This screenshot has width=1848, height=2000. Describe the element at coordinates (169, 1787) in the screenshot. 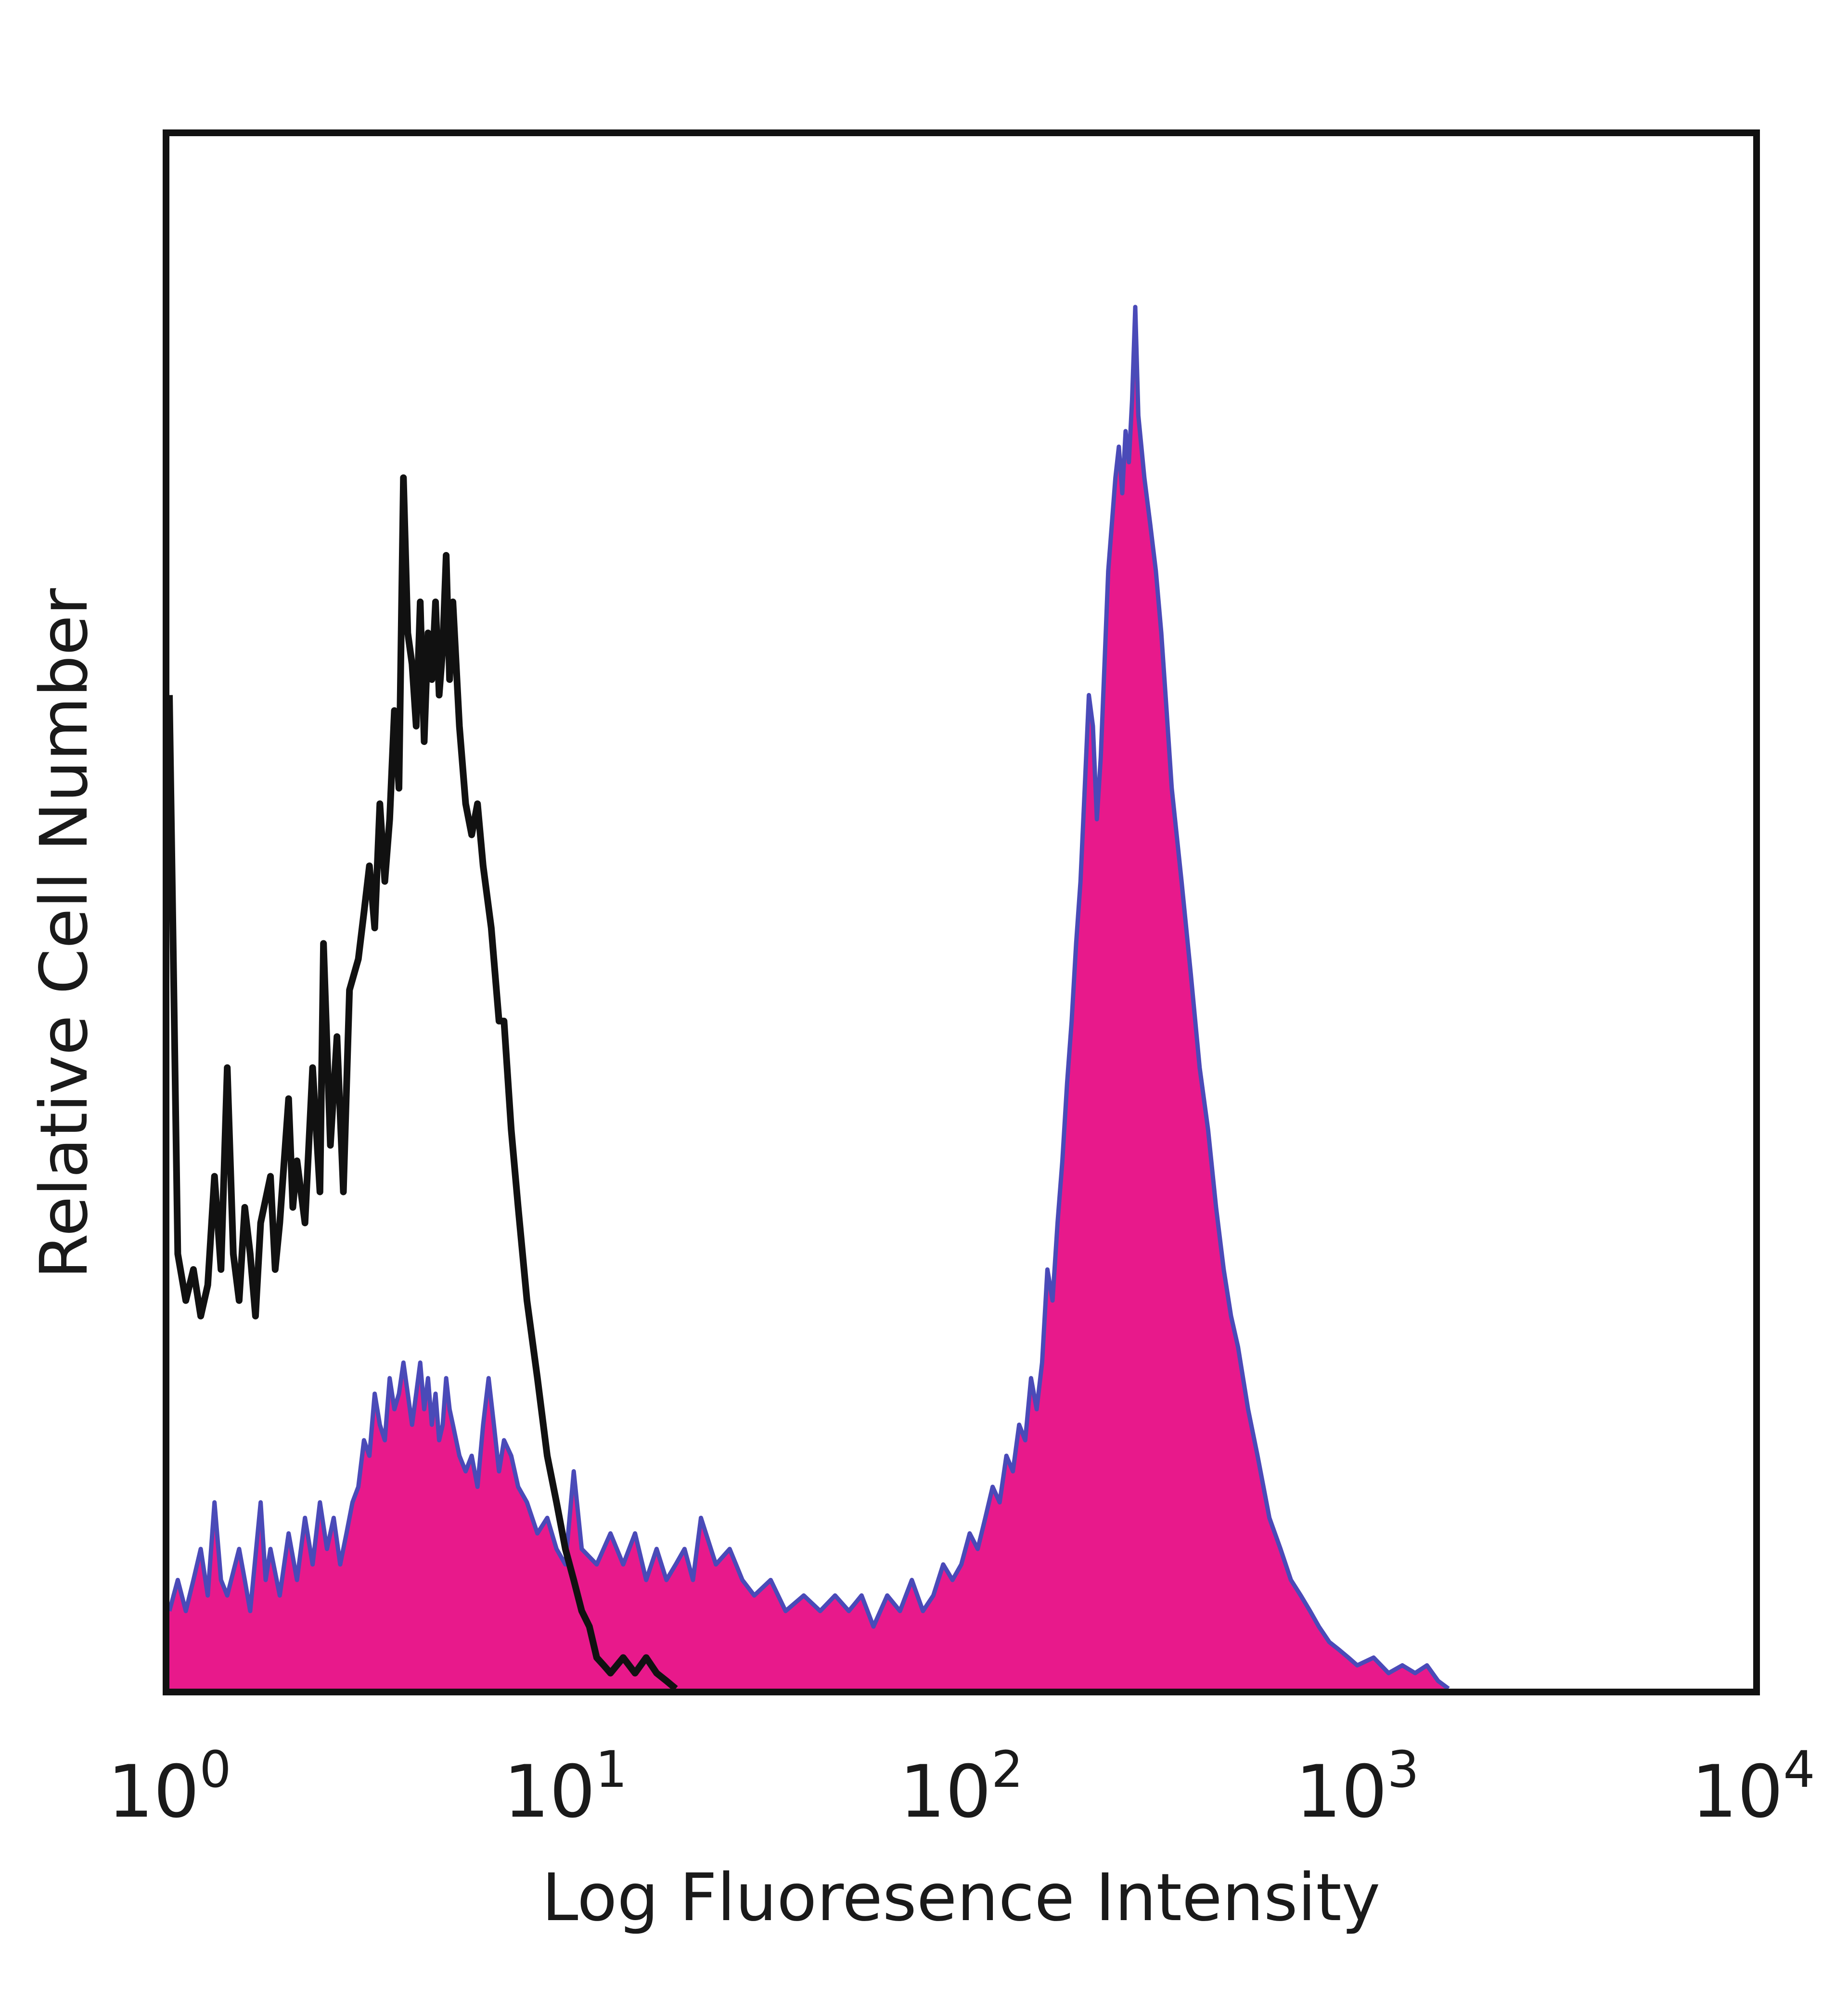

I see `x-tick-label-0: 10⁰` at that location.